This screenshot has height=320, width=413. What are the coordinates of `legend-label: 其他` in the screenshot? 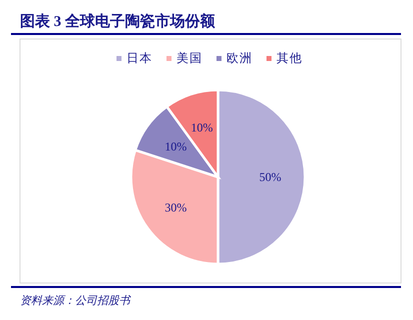 It's located at (289, 58).